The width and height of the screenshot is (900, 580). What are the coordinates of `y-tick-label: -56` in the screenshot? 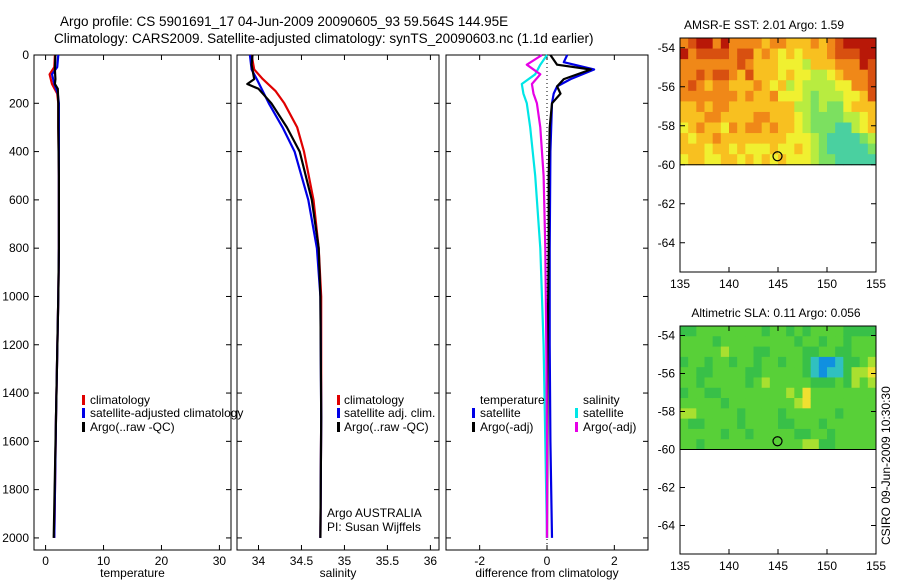 It's located at (667, 87).